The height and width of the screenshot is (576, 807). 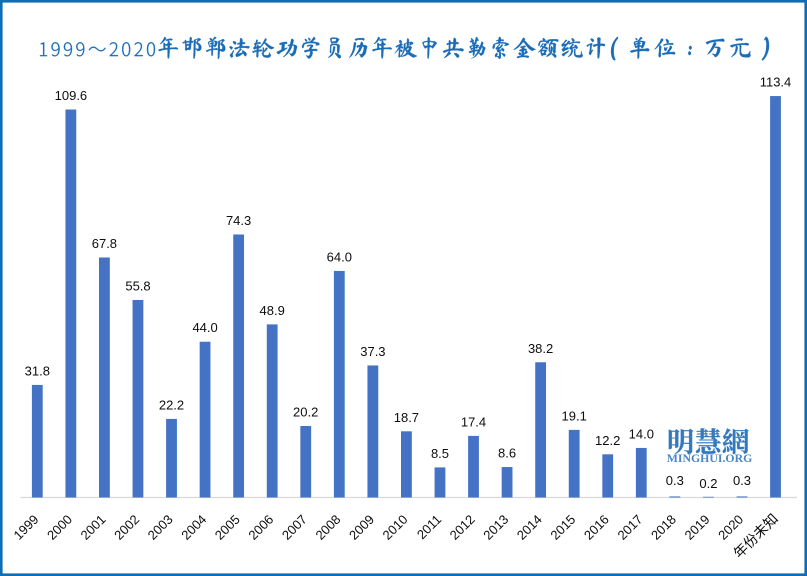 What do you see at coordinates (406, 417) in the screenshot?
I see `svg-text: 18.7` at bounding box center [406, 417].